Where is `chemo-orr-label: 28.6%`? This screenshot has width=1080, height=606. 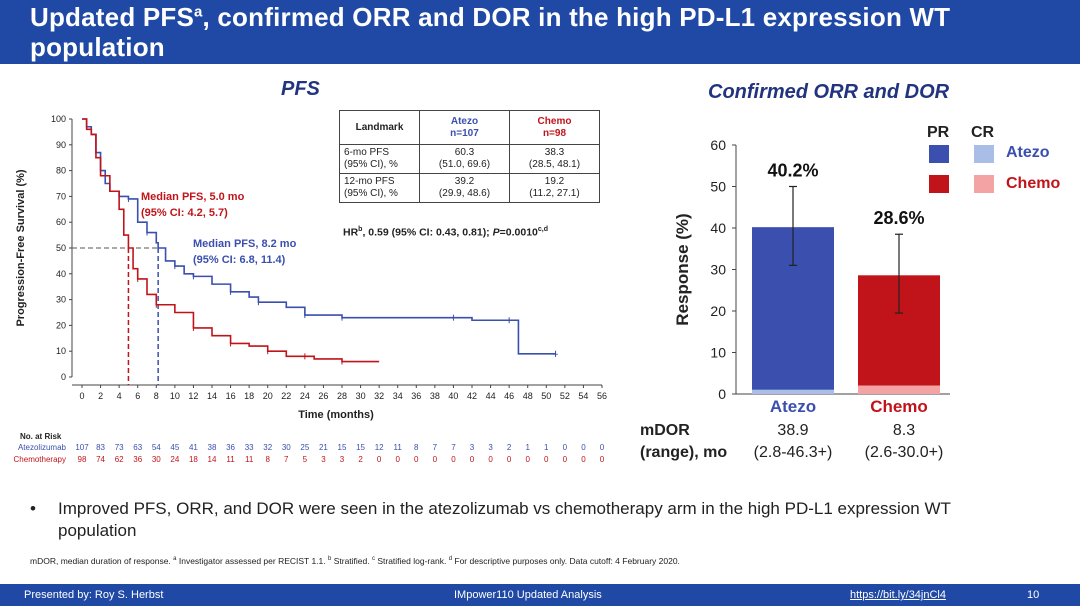
chemo-orr-label: 28.6% is located at coordinates (898, 218).